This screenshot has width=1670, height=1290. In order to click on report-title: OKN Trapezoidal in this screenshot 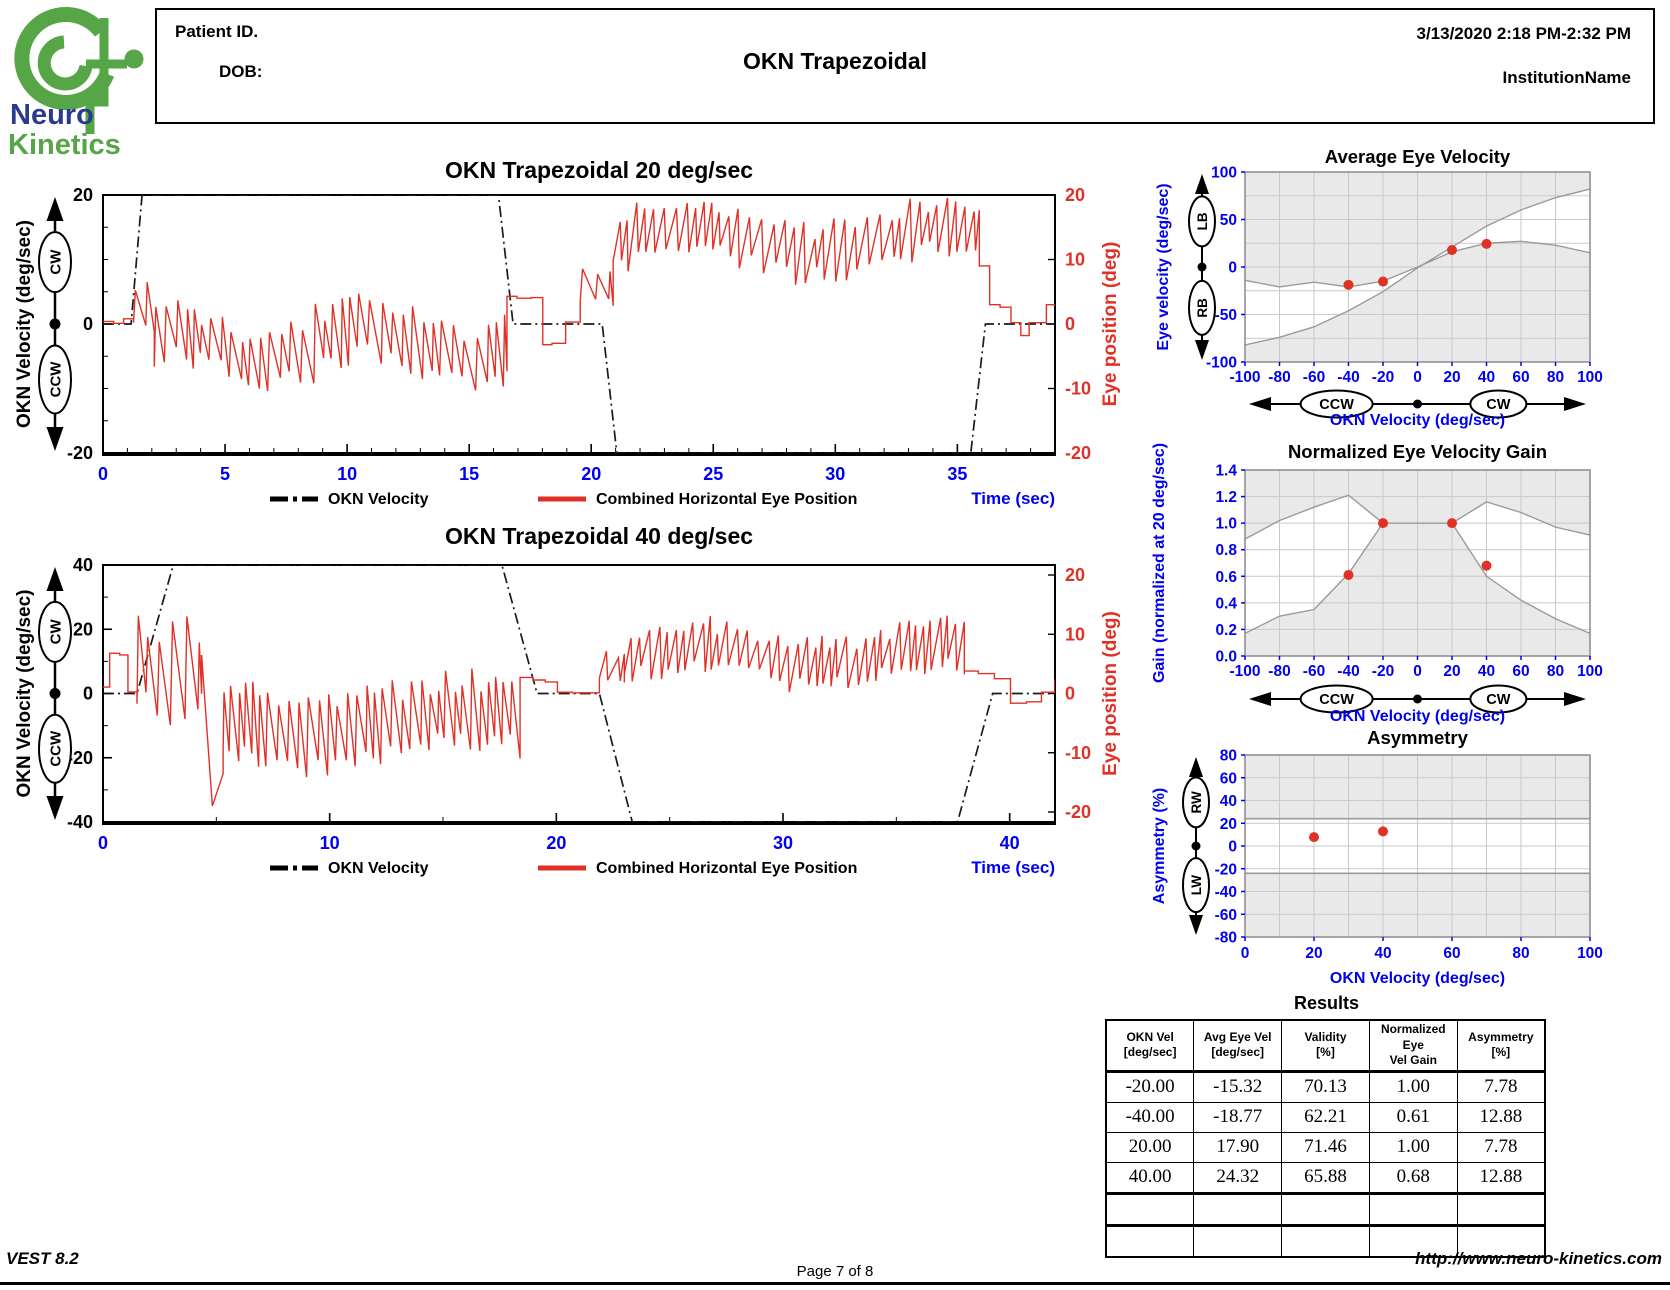, I will do `click(835, 61)`.